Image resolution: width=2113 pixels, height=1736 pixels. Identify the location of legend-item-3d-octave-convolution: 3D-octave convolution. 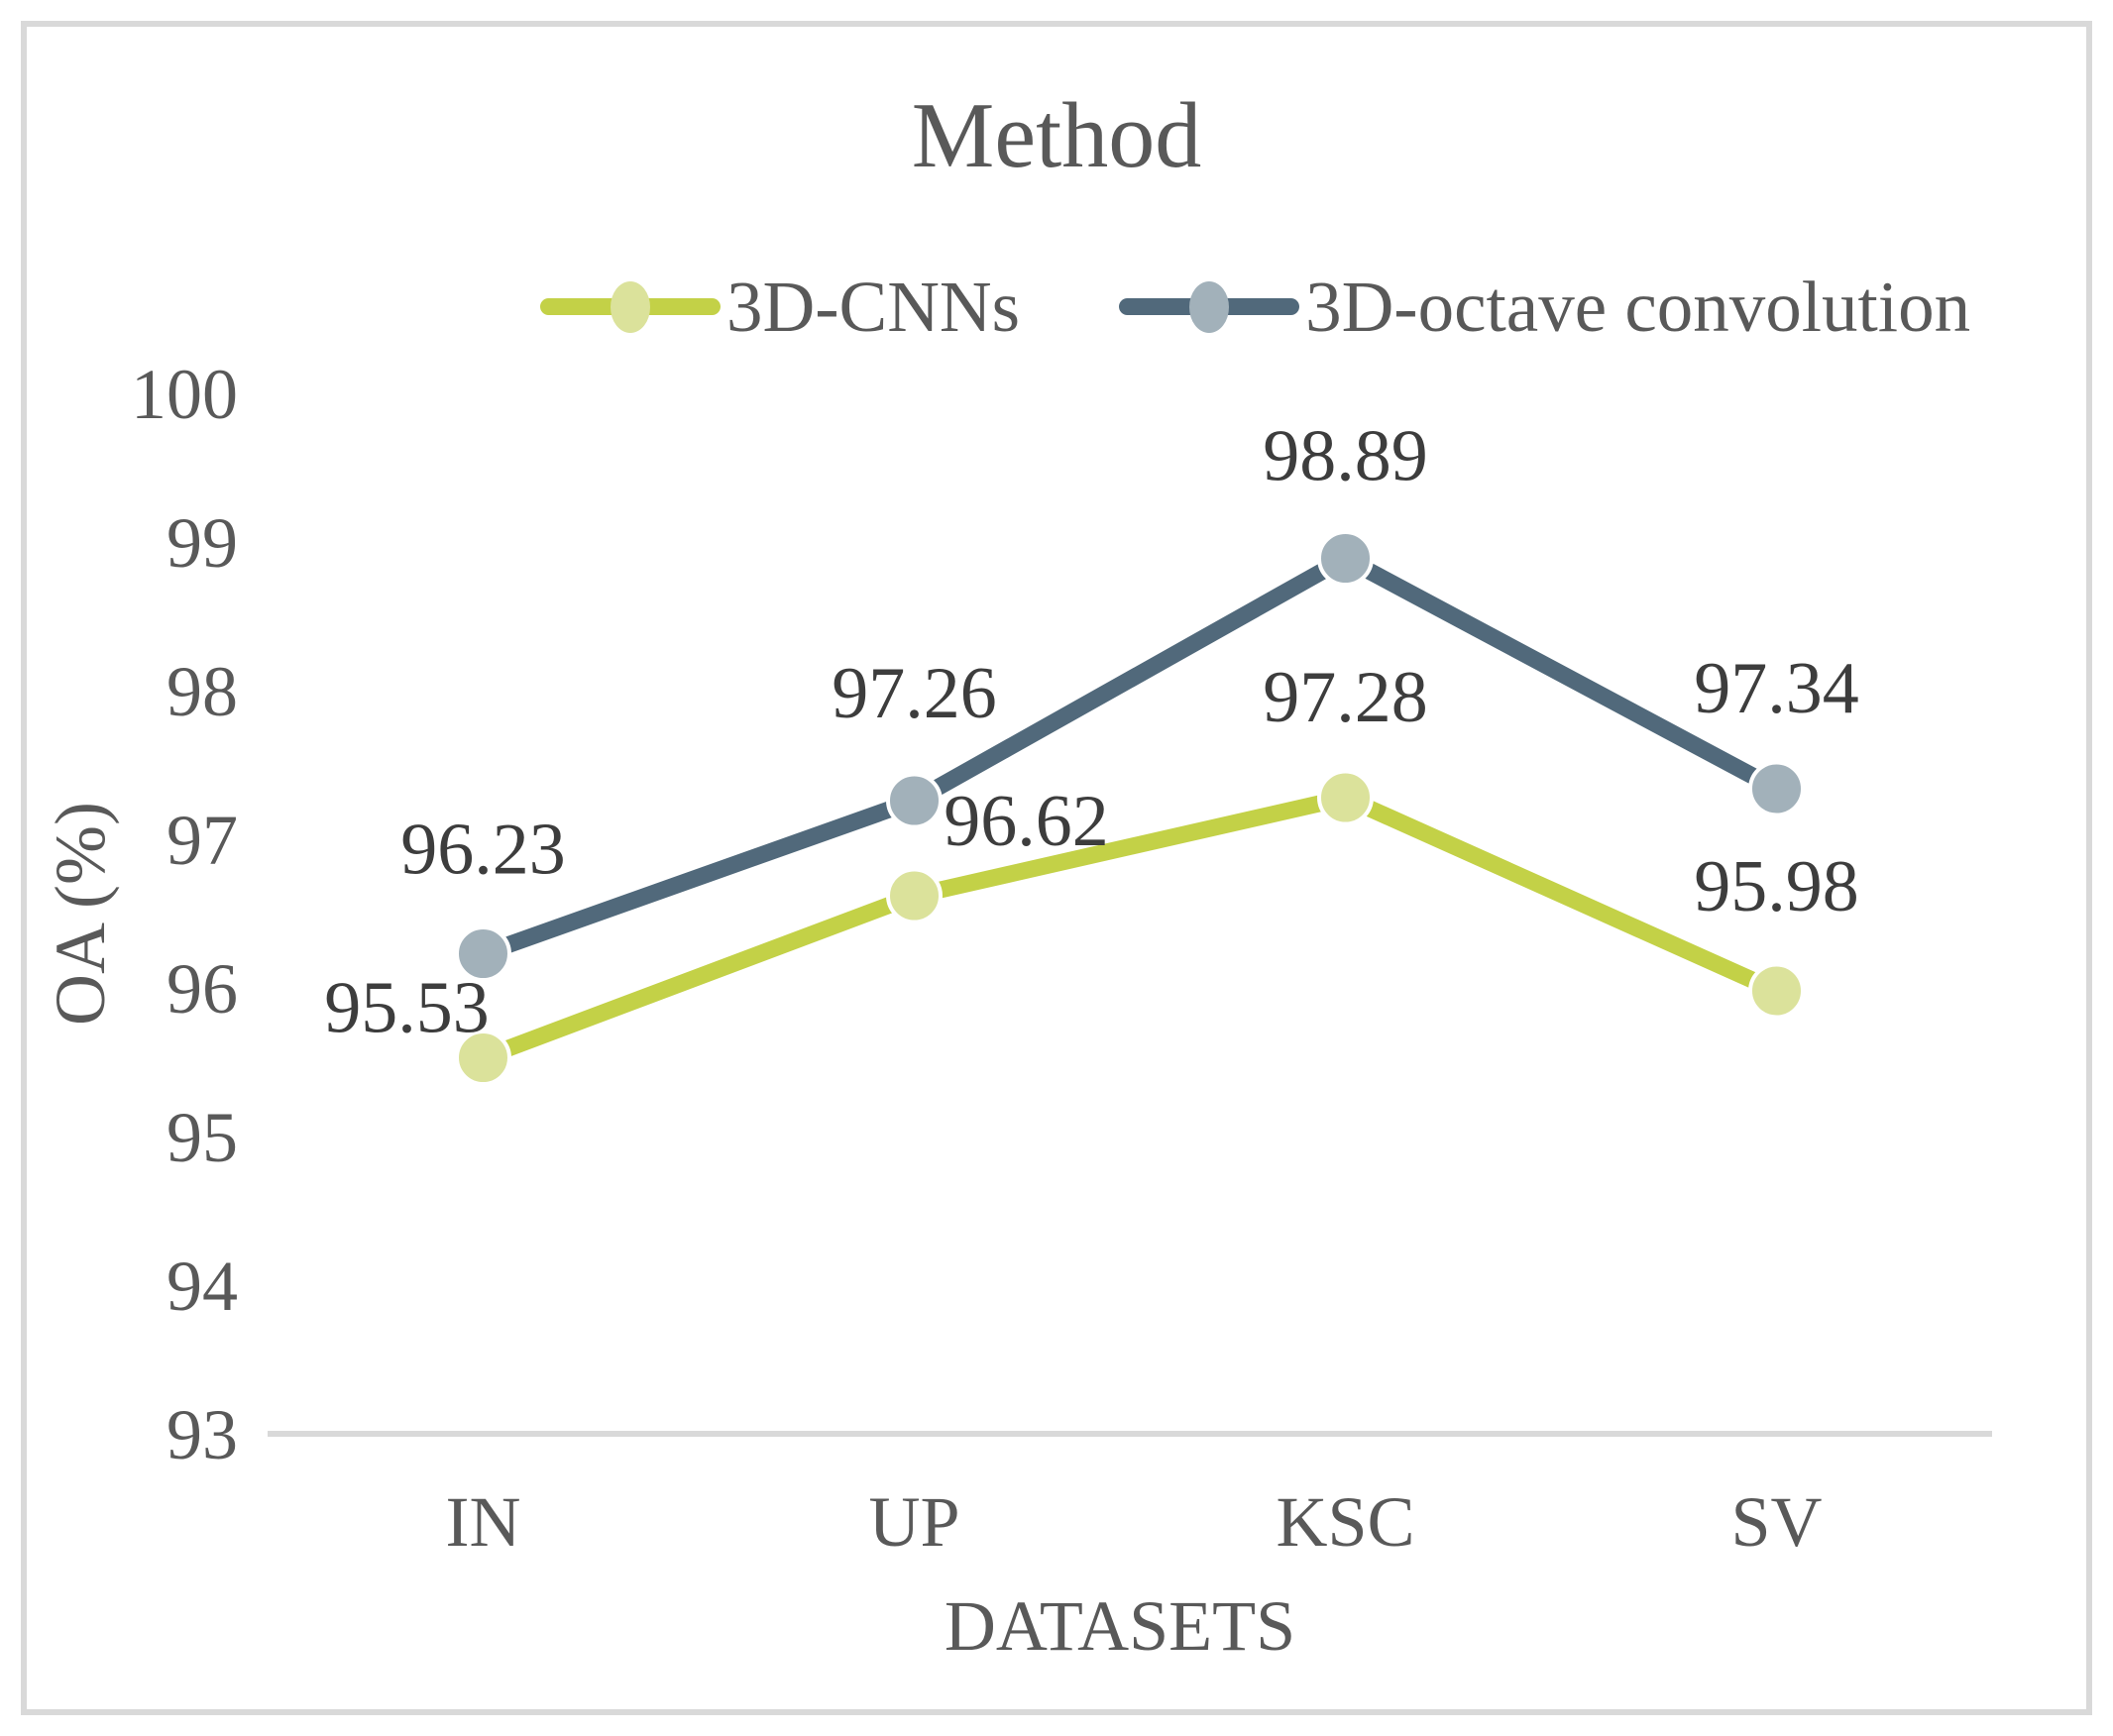
(1544, 307).